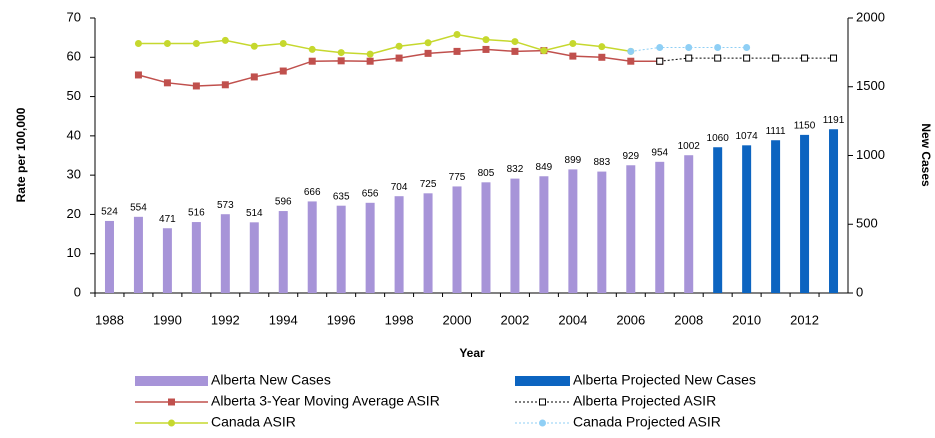  Describe the element at coordinates (428, 184) in the screenshot. I see `data-label: 725` at that location.